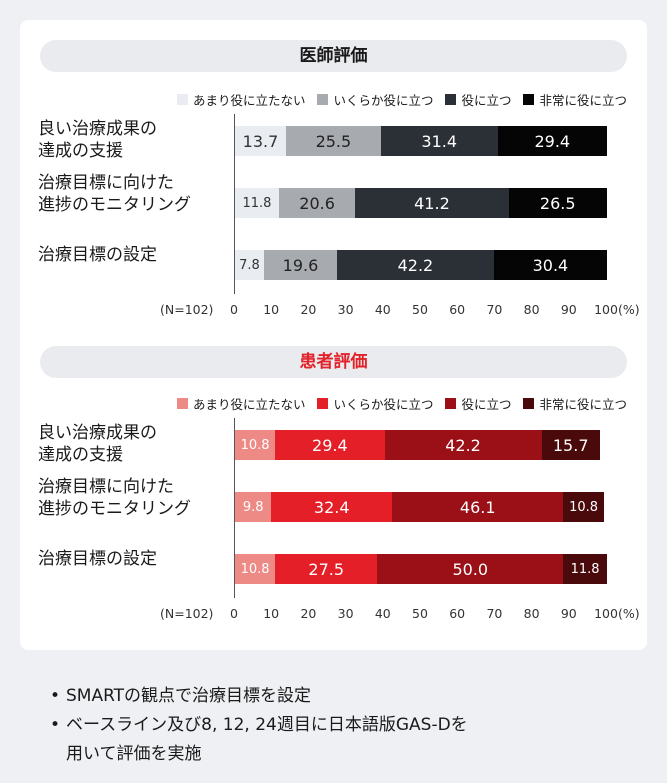 Image resolution: width=667 pixels, height=783 pixels. I want to click on note-text: SMARTの観点で治療目標を設定, so click(189, 696).